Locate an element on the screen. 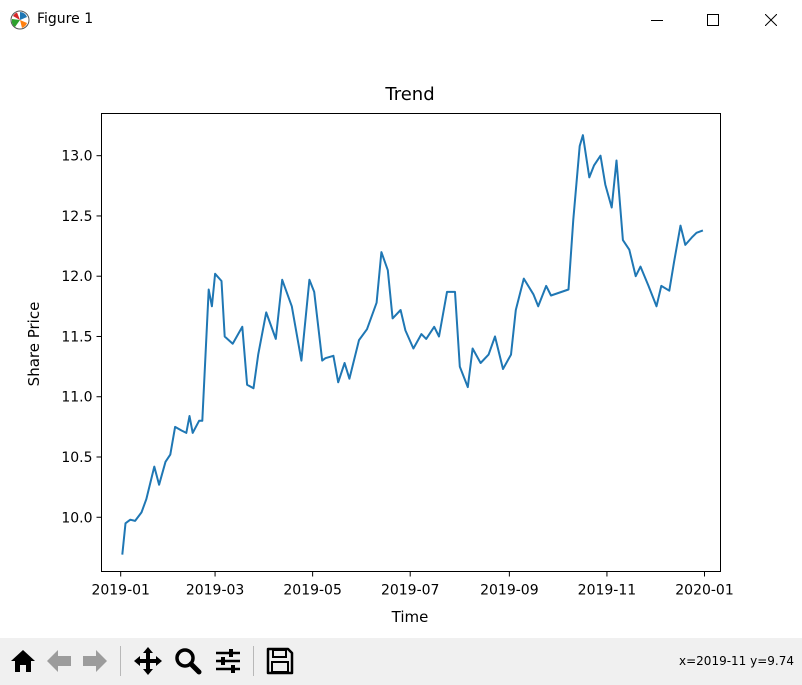  save-icon is located at coordinates (280, 661).